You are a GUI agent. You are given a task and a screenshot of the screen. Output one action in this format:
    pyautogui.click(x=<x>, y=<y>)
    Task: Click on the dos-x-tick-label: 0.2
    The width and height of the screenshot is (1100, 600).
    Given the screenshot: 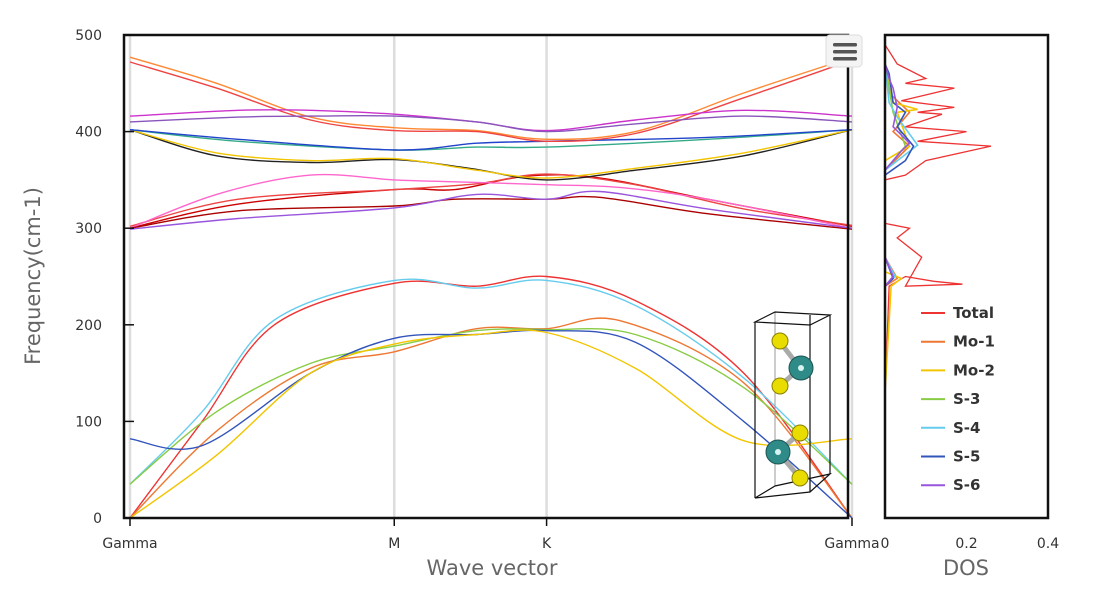 What is the action you would take?
    pyautogui.click(x=966, y=544)
    